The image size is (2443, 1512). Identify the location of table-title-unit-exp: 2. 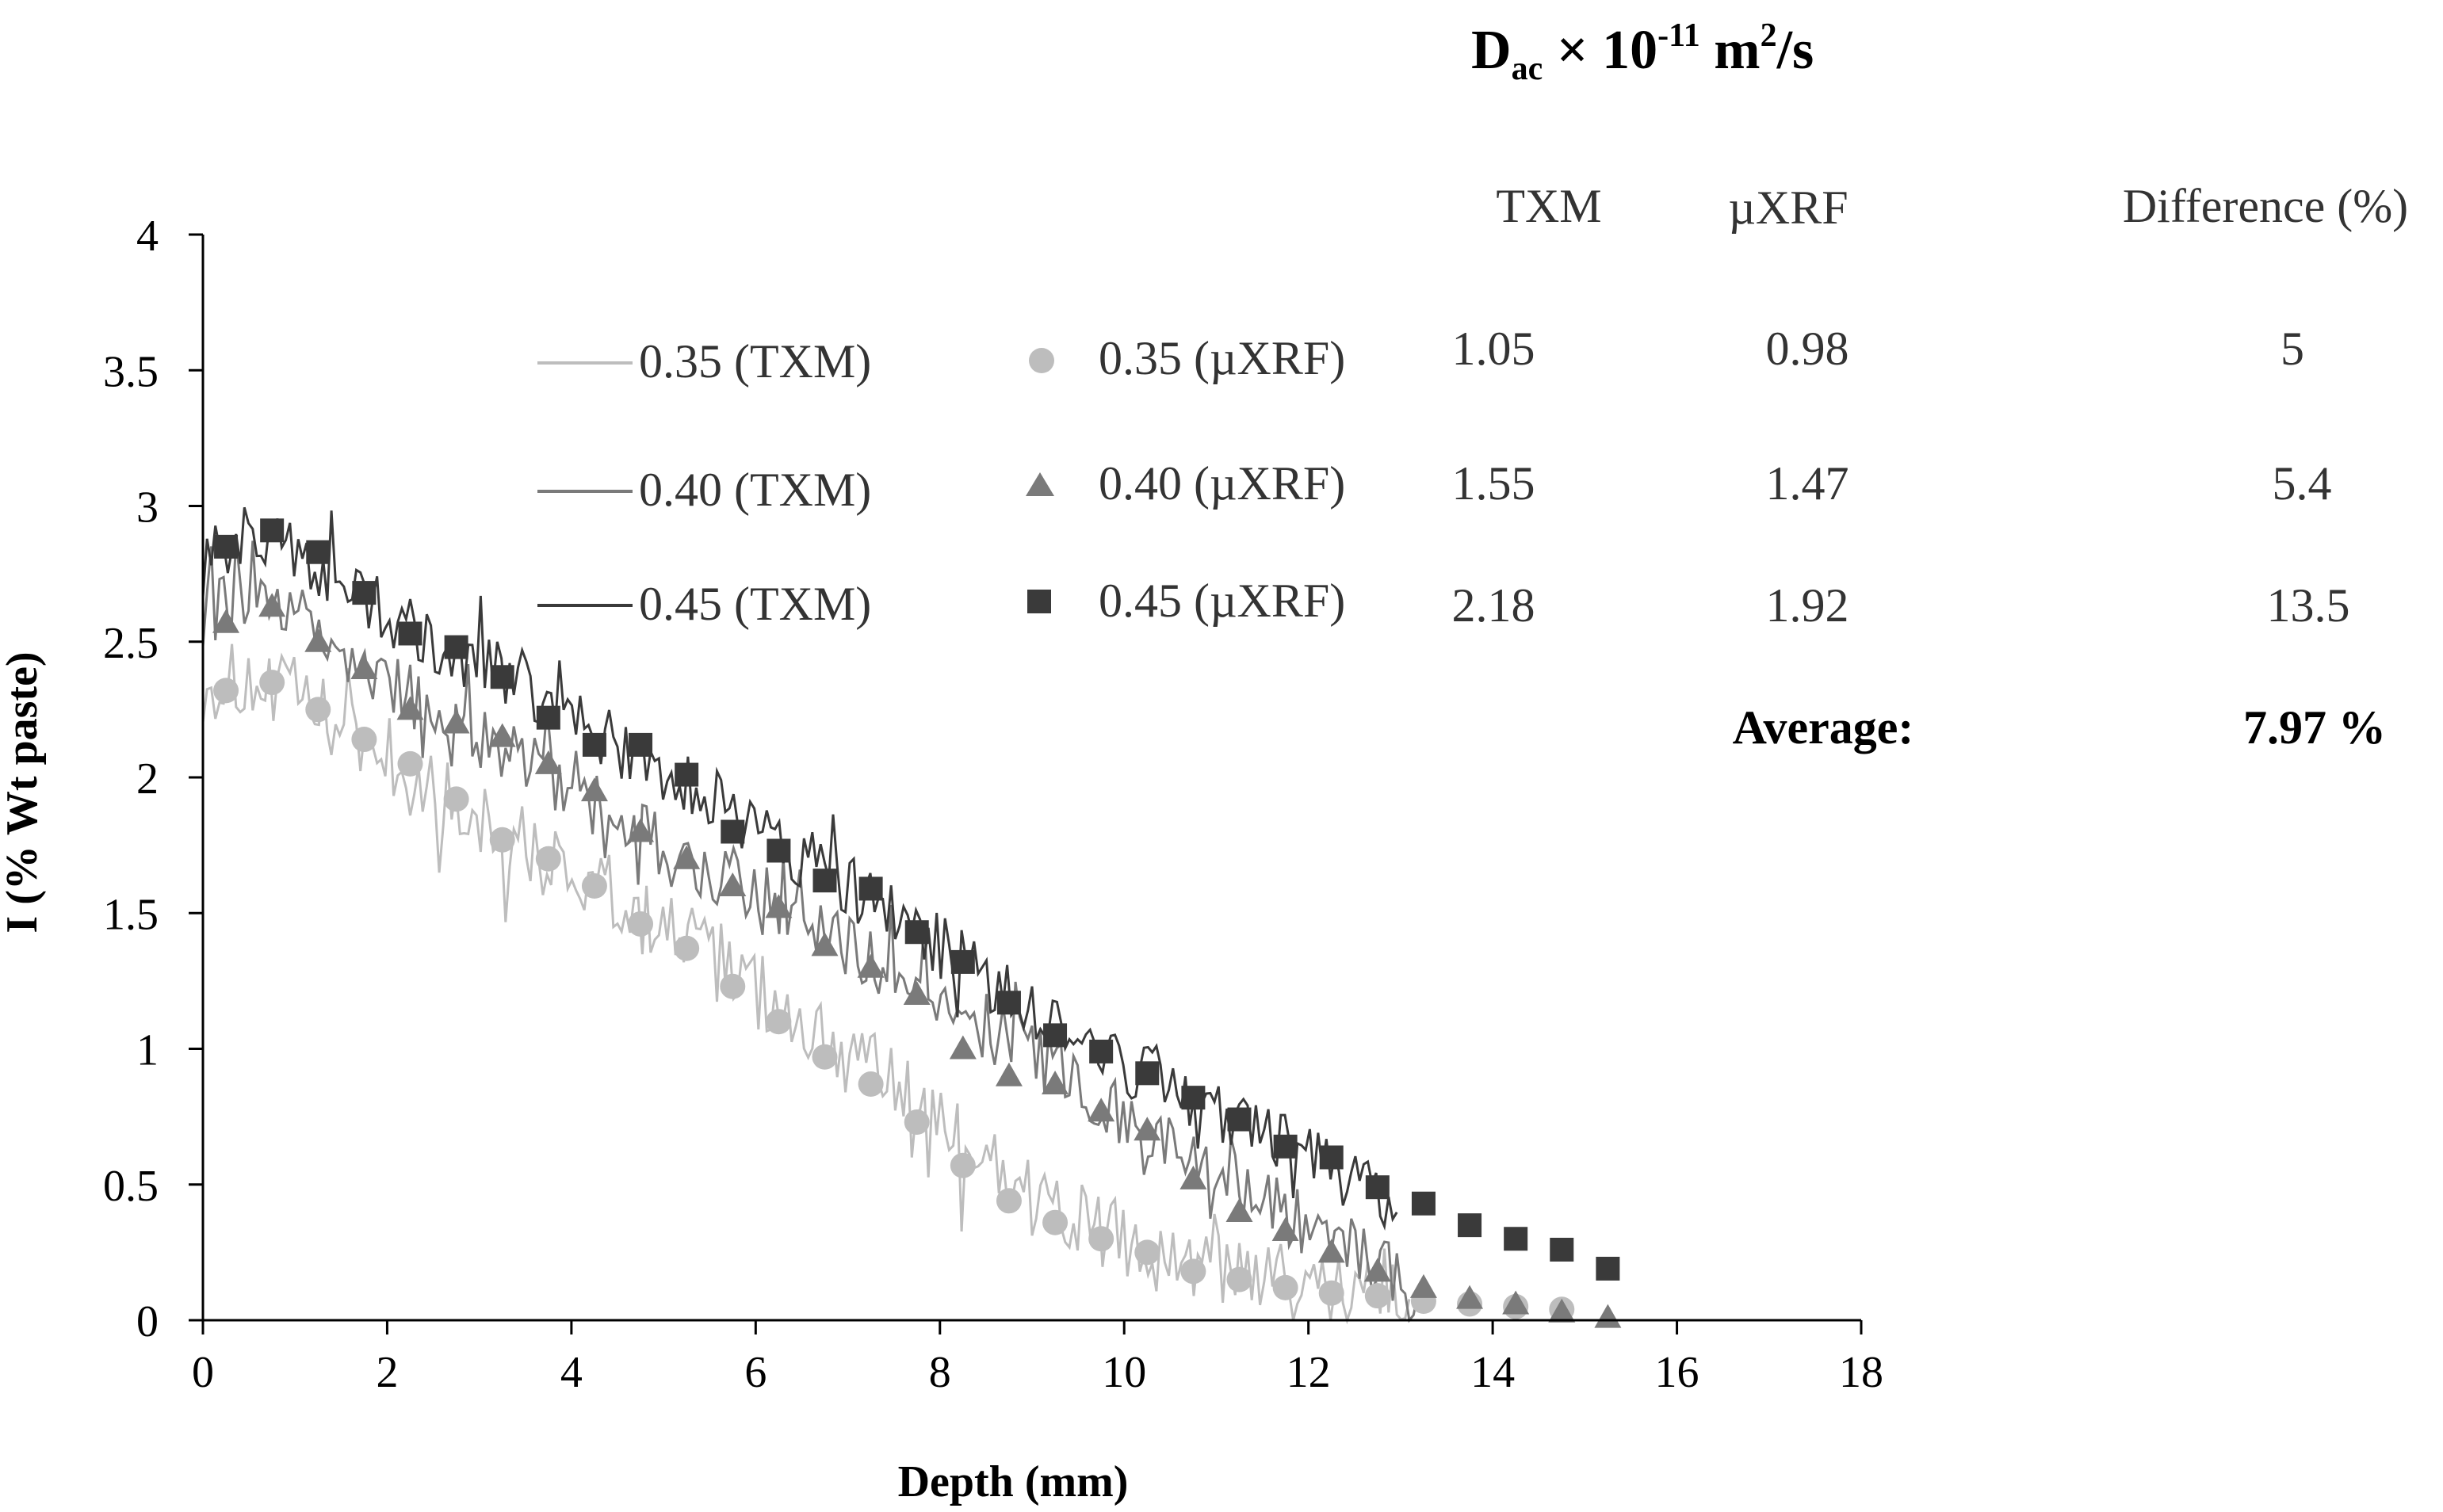
(1769, 35).